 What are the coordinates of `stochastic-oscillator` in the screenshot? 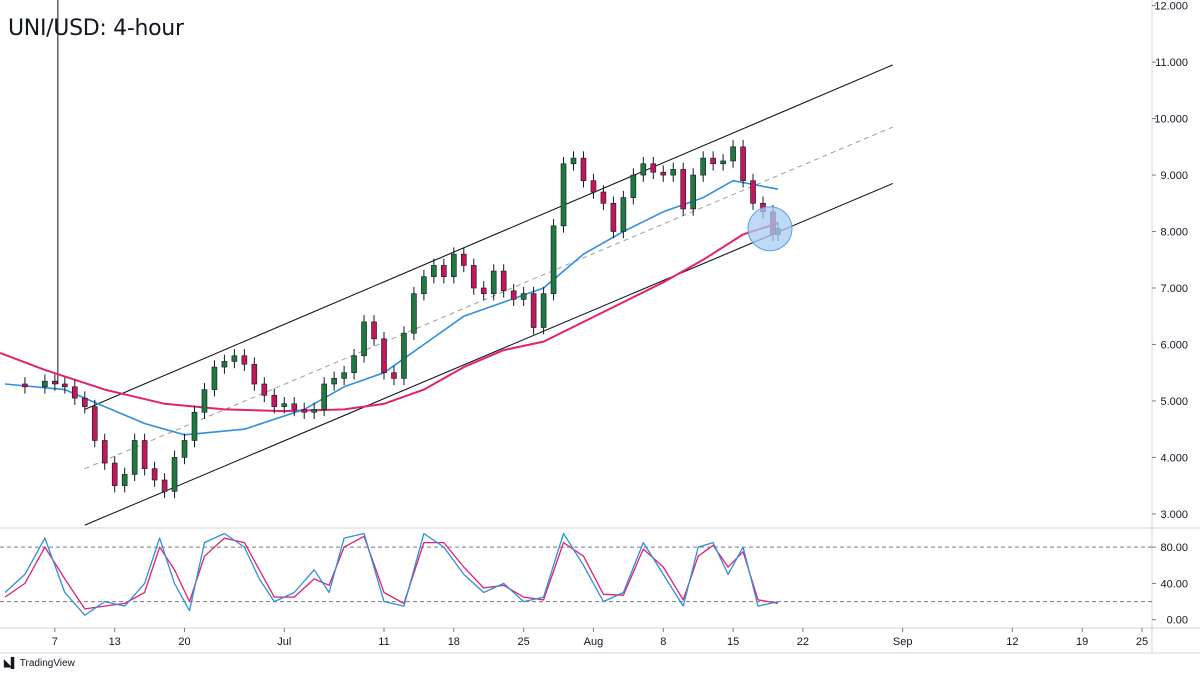 It's located at (576, 574).